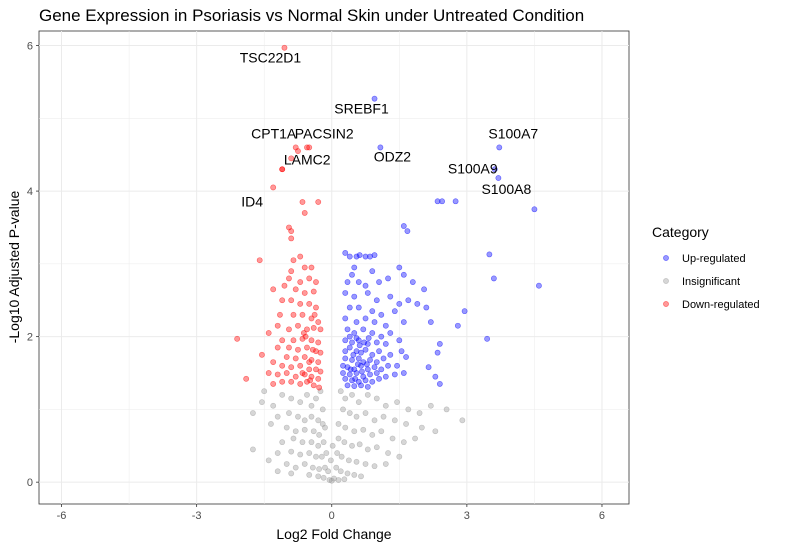  Describe the element at coordinates (307, 159) in the screenshot. I see `gene-label: LAMC2` at that location.